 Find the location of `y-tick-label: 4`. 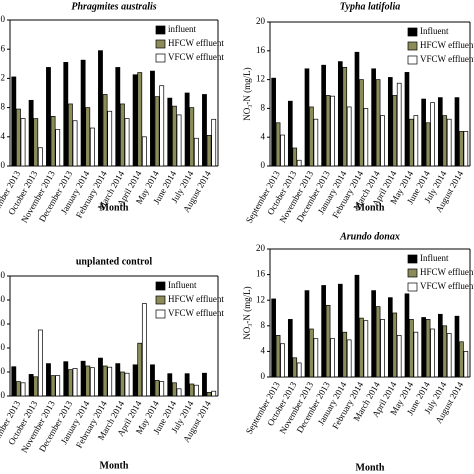

y-tick-label: 4 is located at coordinates (3, 136).